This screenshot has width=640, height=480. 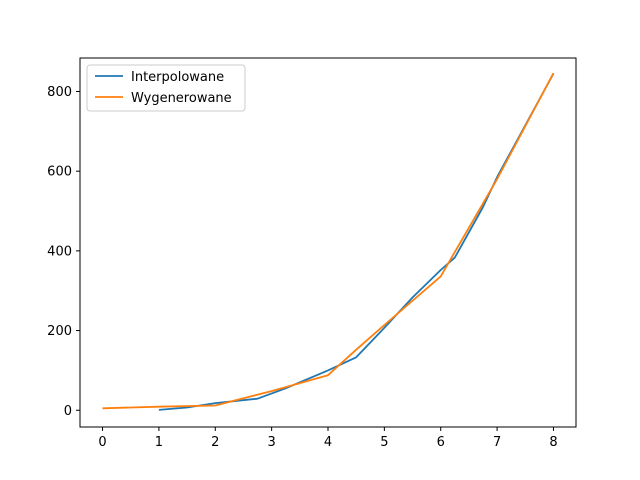 I want to click on y-tick-label: 400, so click(x=59, y=251).